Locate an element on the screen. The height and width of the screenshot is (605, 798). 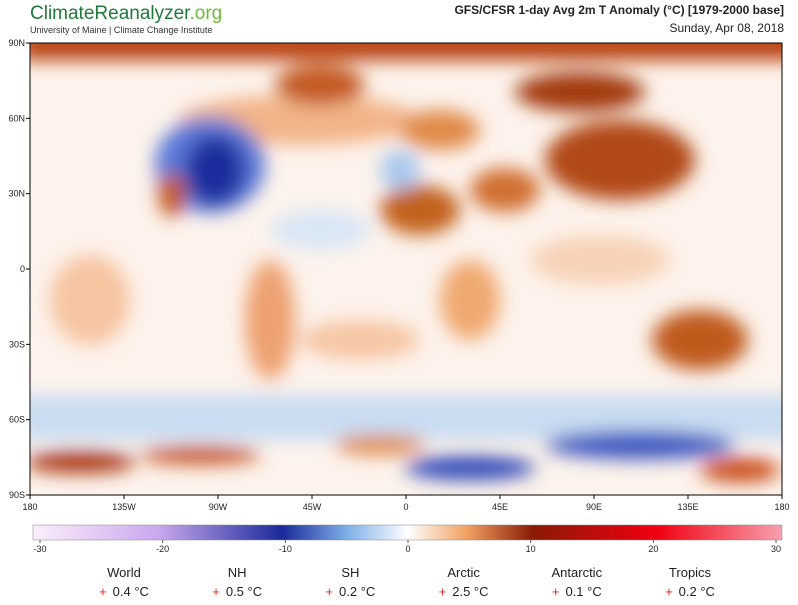
brand-main: ClimateReanalyzer is located at coordinates (110, 13).